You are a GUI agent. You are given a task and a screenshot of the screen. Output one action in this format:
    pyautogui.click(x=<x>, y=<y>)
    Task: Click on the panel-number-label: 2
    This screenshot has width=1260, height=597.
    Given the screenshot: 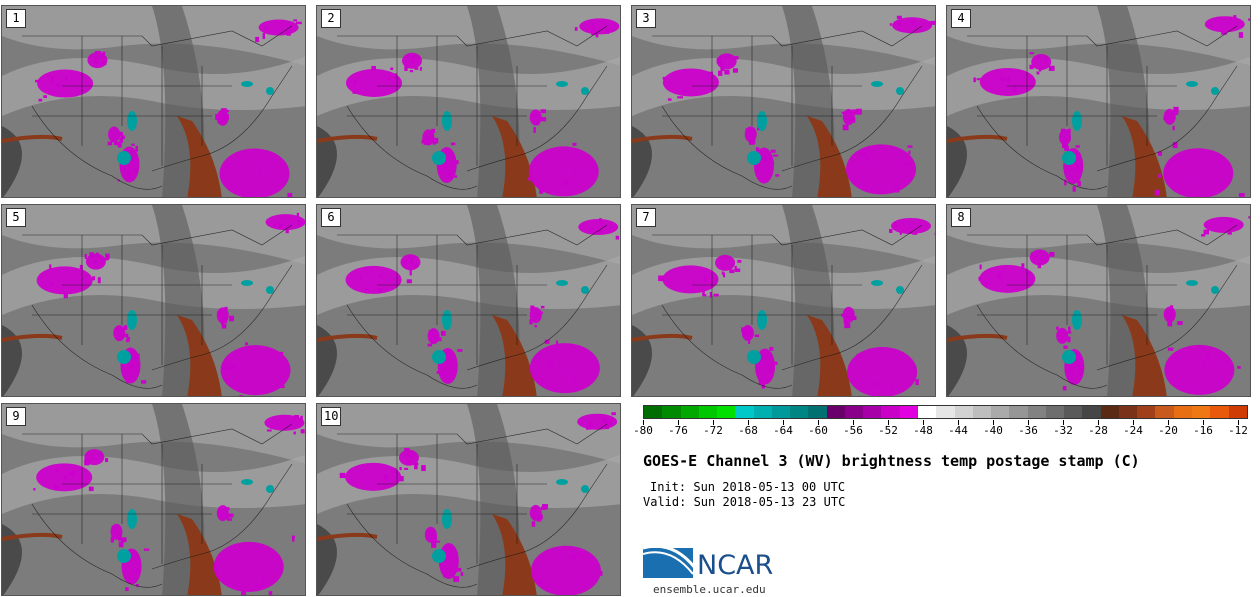 What is the action you would take?
    pyautogui.click(x=331, y=18)
    